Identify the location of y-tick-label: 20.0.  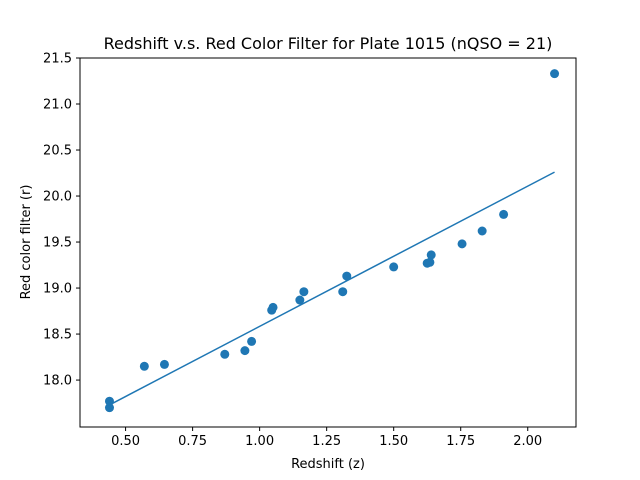
(57, 197).